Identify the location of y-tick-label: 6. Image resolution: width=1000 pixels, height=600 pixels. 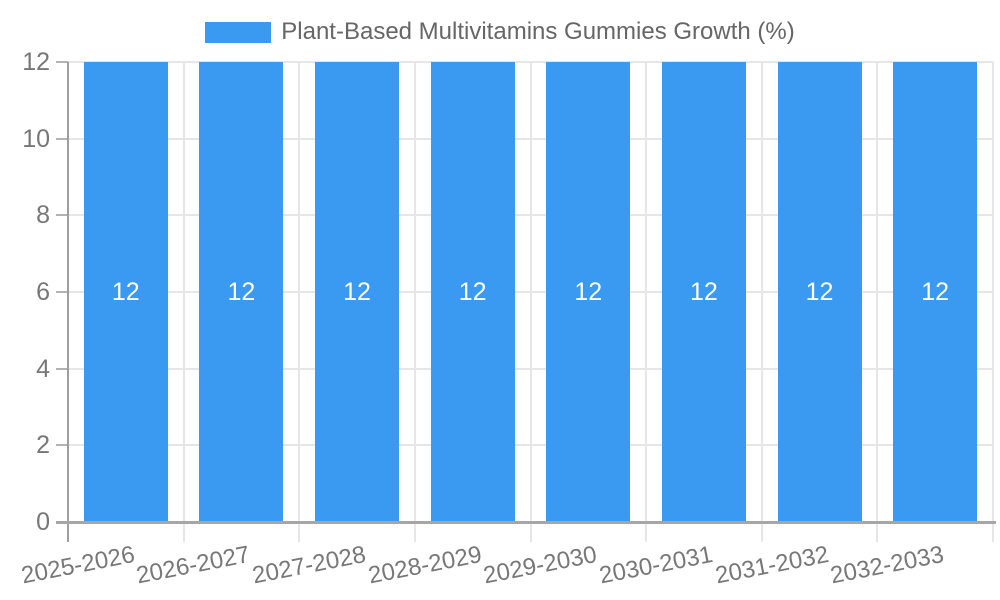
(43, 292).